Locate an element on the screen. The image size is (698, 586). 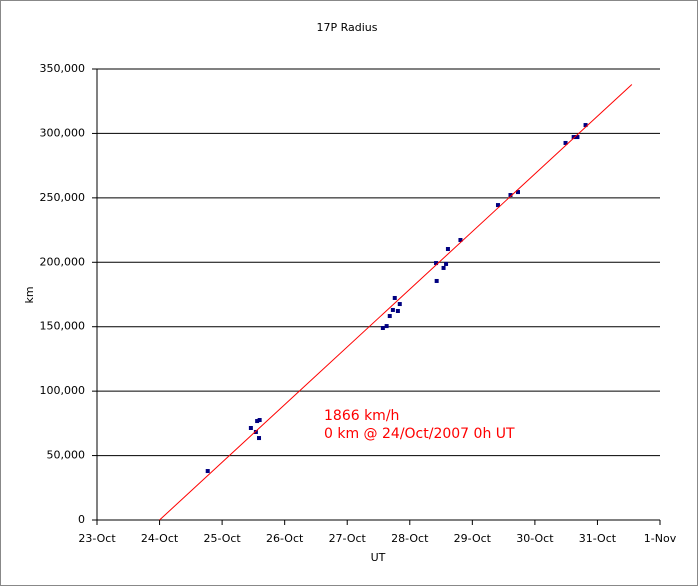
y-tick-label: 50,000 is located at coordinates (66, 455).